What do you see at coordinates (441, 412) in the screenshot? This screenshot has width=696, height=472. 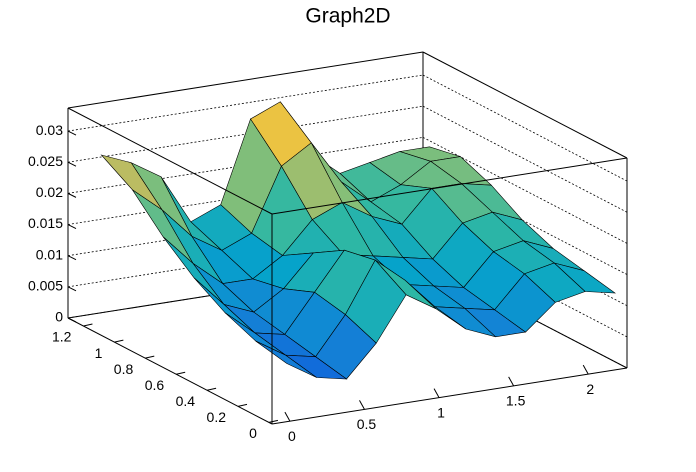 I see `x-tick-label: 1` at bounding box center [441, 412].